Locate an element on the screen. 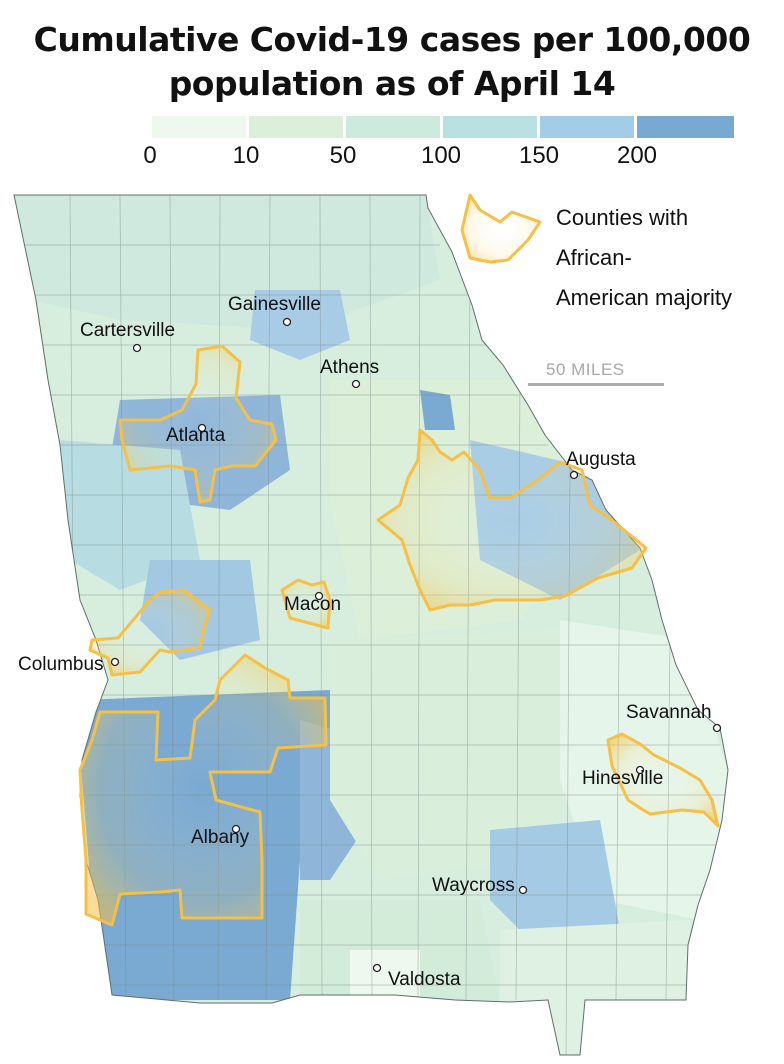 This screenshot has width=784, height=1064. majority-outline-hinesville is located at coordinates (663, 780).